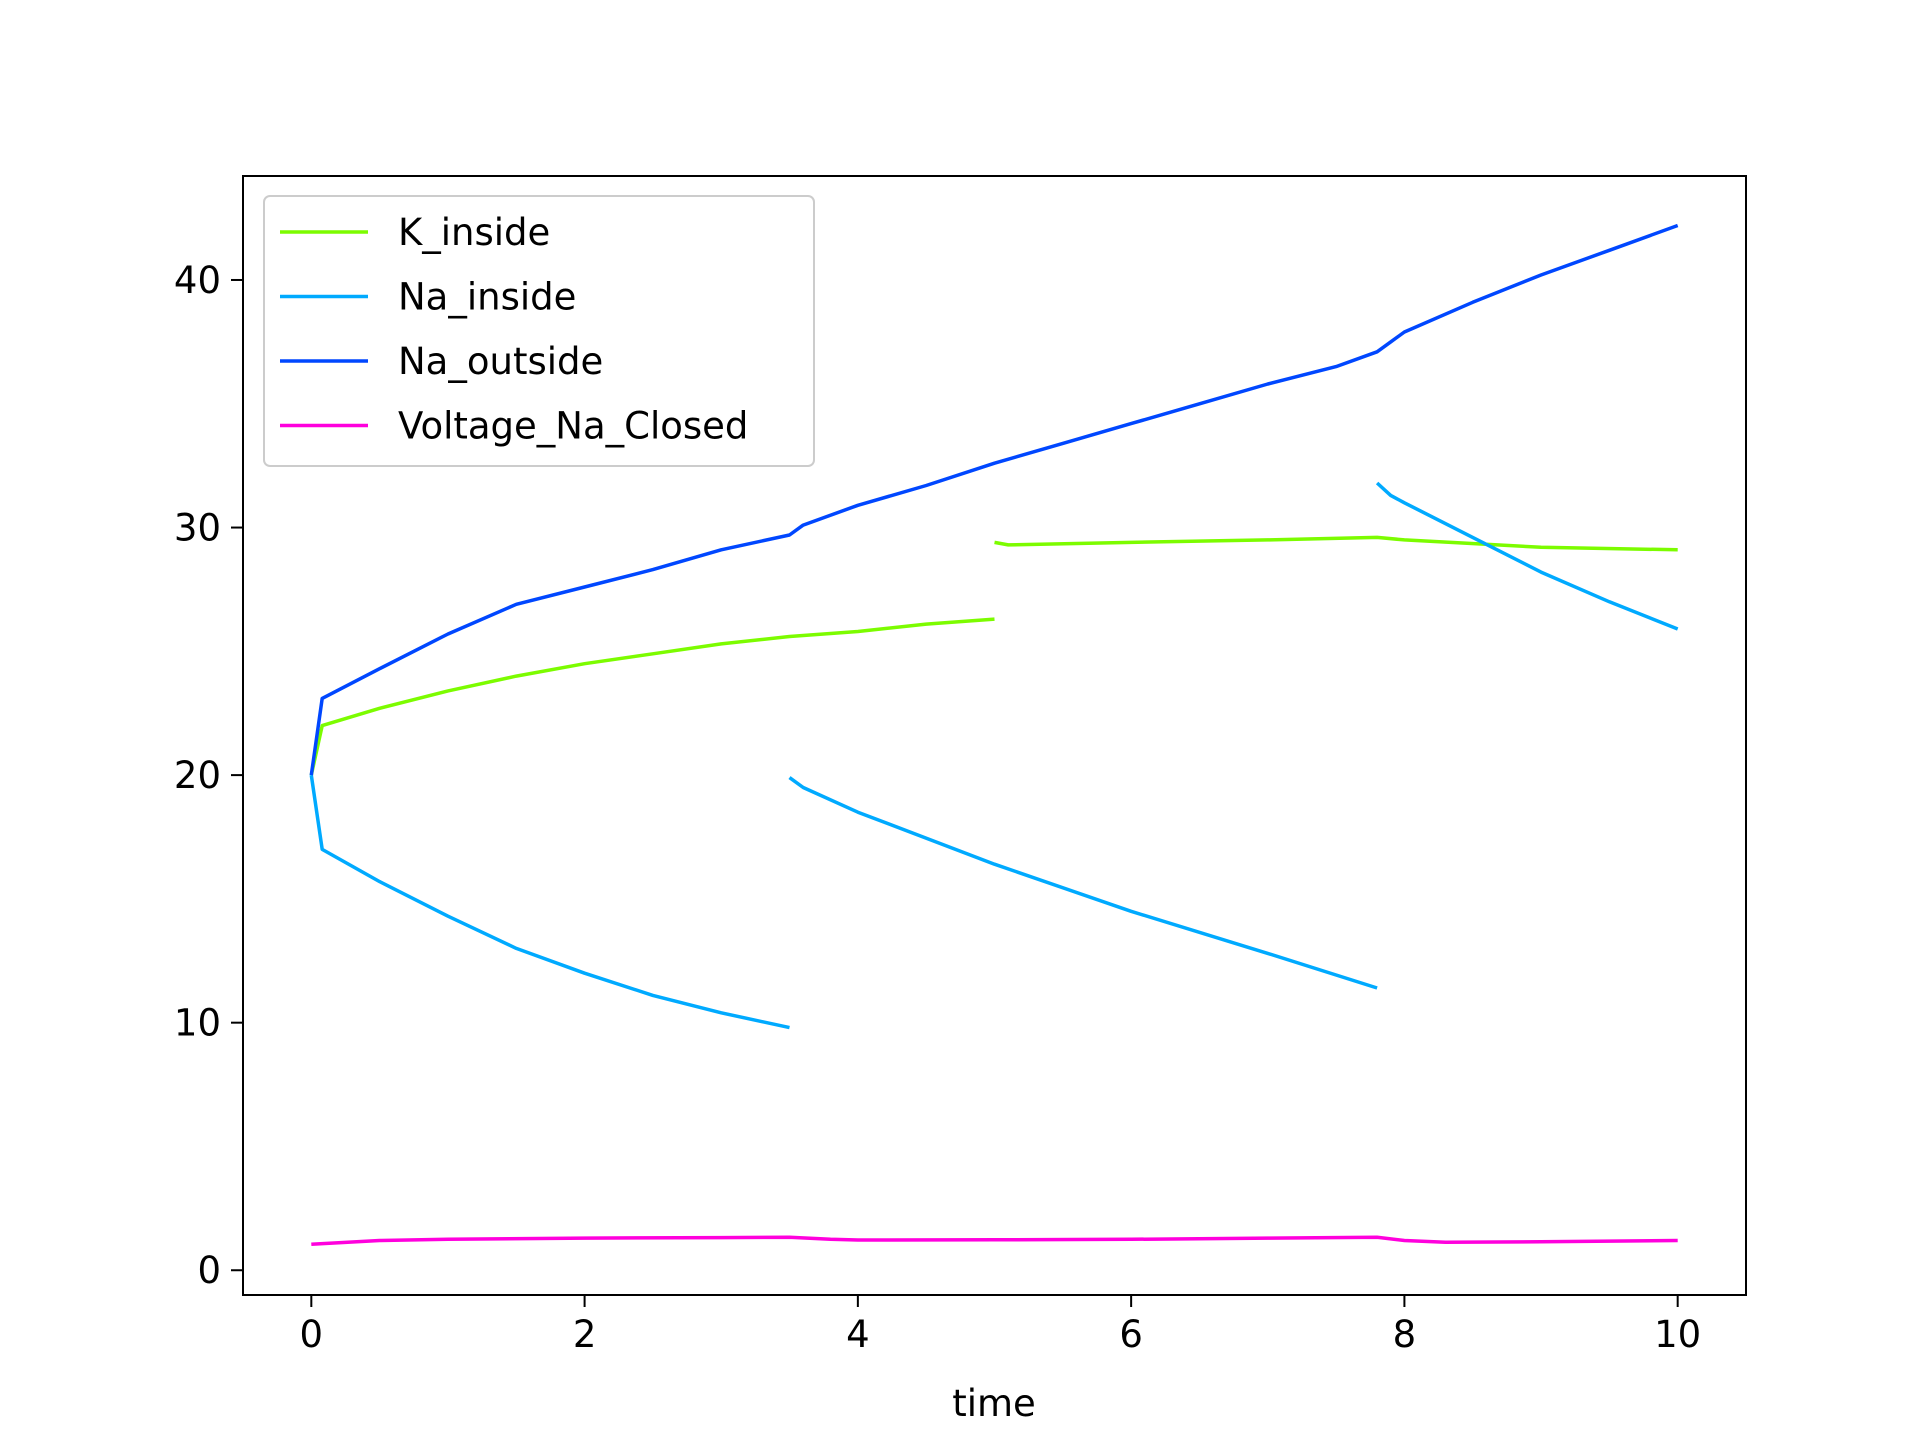 Image resolution: width=1920 pixels, height=1440 pixels. What do you see at coordinates (994, 1403) in the screenshot?
I see `x-axis-label: time` at bounding box center [994, 1403].